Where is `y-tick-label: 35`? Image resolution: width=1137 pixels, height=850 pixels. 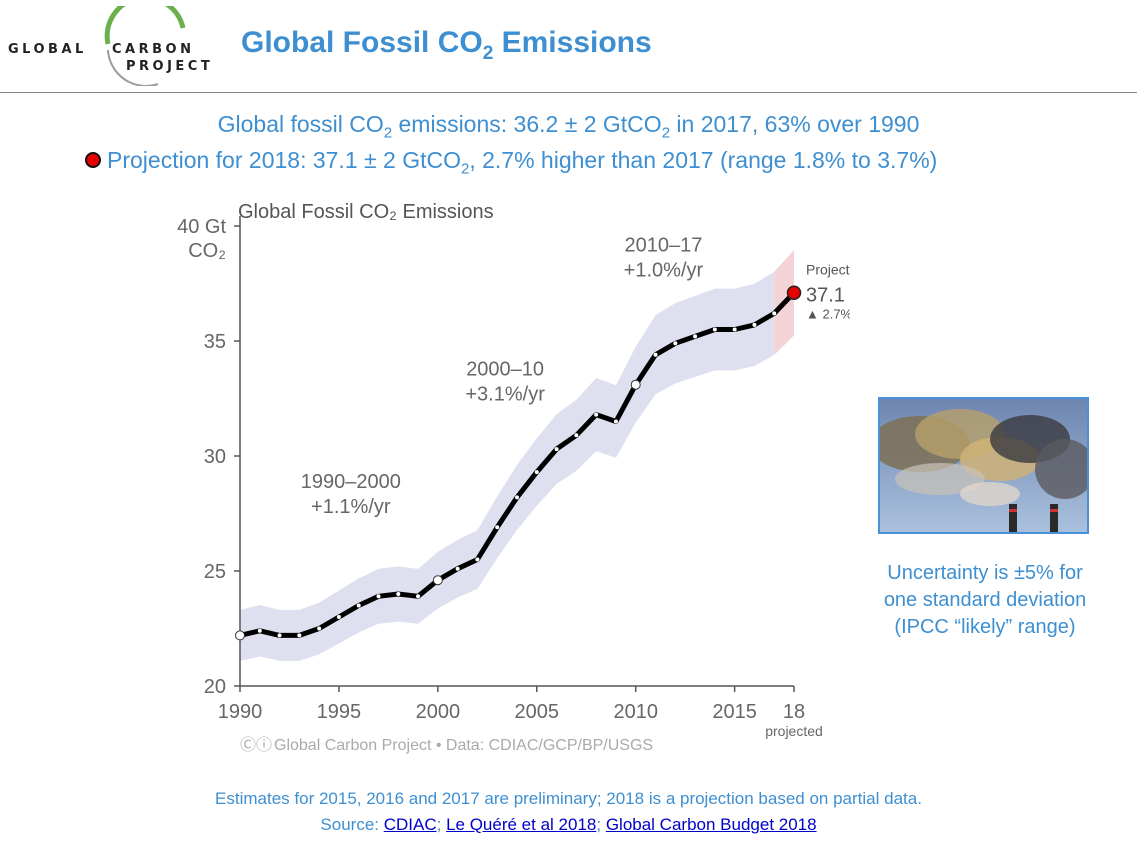
y-tick-label: 35 is located at coordinates (215, 342).